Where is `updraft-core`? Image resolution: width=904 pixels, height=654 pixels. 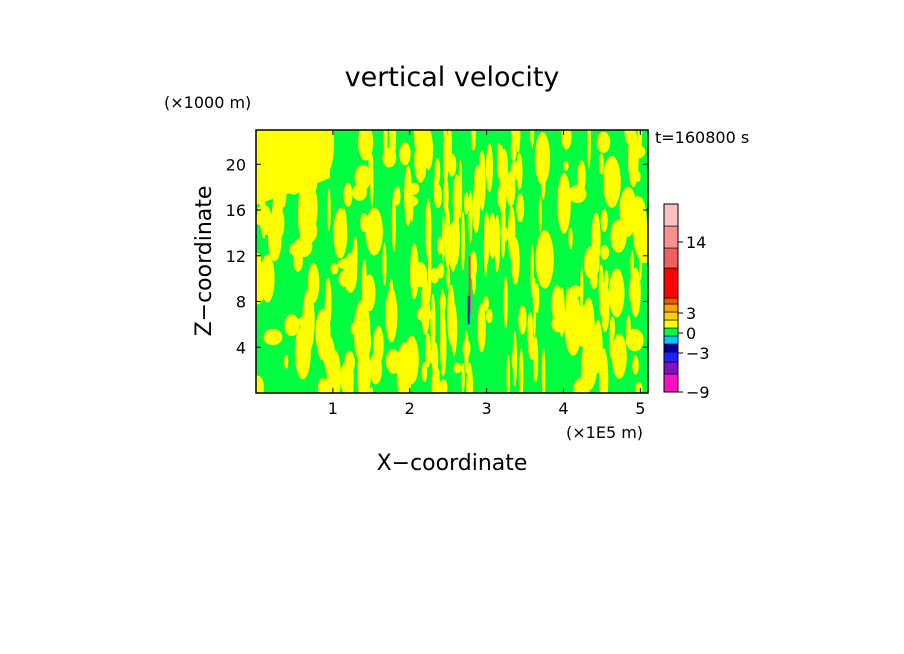 updraft-core is located at coordinates (469, 290).